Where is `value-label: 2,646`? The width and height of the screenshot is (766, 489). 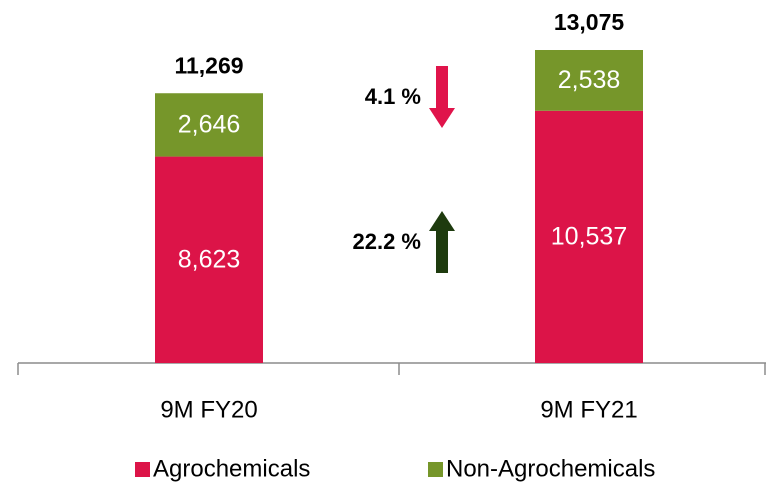 value-label: 2,646 is located at coordinates (209, 125).